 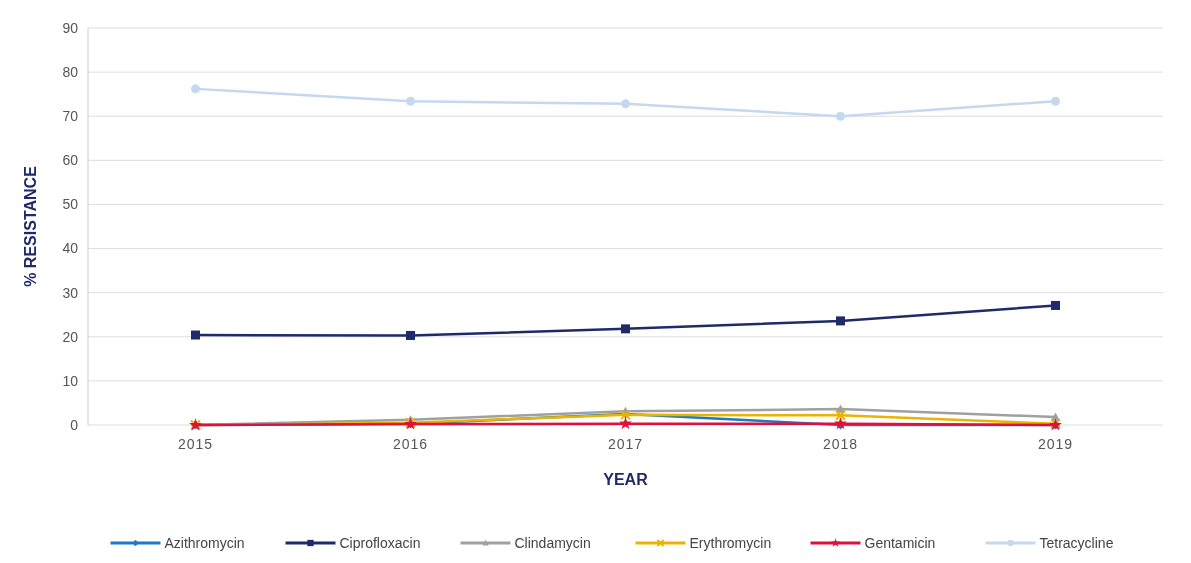 I want to click on y-tick-label: 70, so click(x=70, y=116).